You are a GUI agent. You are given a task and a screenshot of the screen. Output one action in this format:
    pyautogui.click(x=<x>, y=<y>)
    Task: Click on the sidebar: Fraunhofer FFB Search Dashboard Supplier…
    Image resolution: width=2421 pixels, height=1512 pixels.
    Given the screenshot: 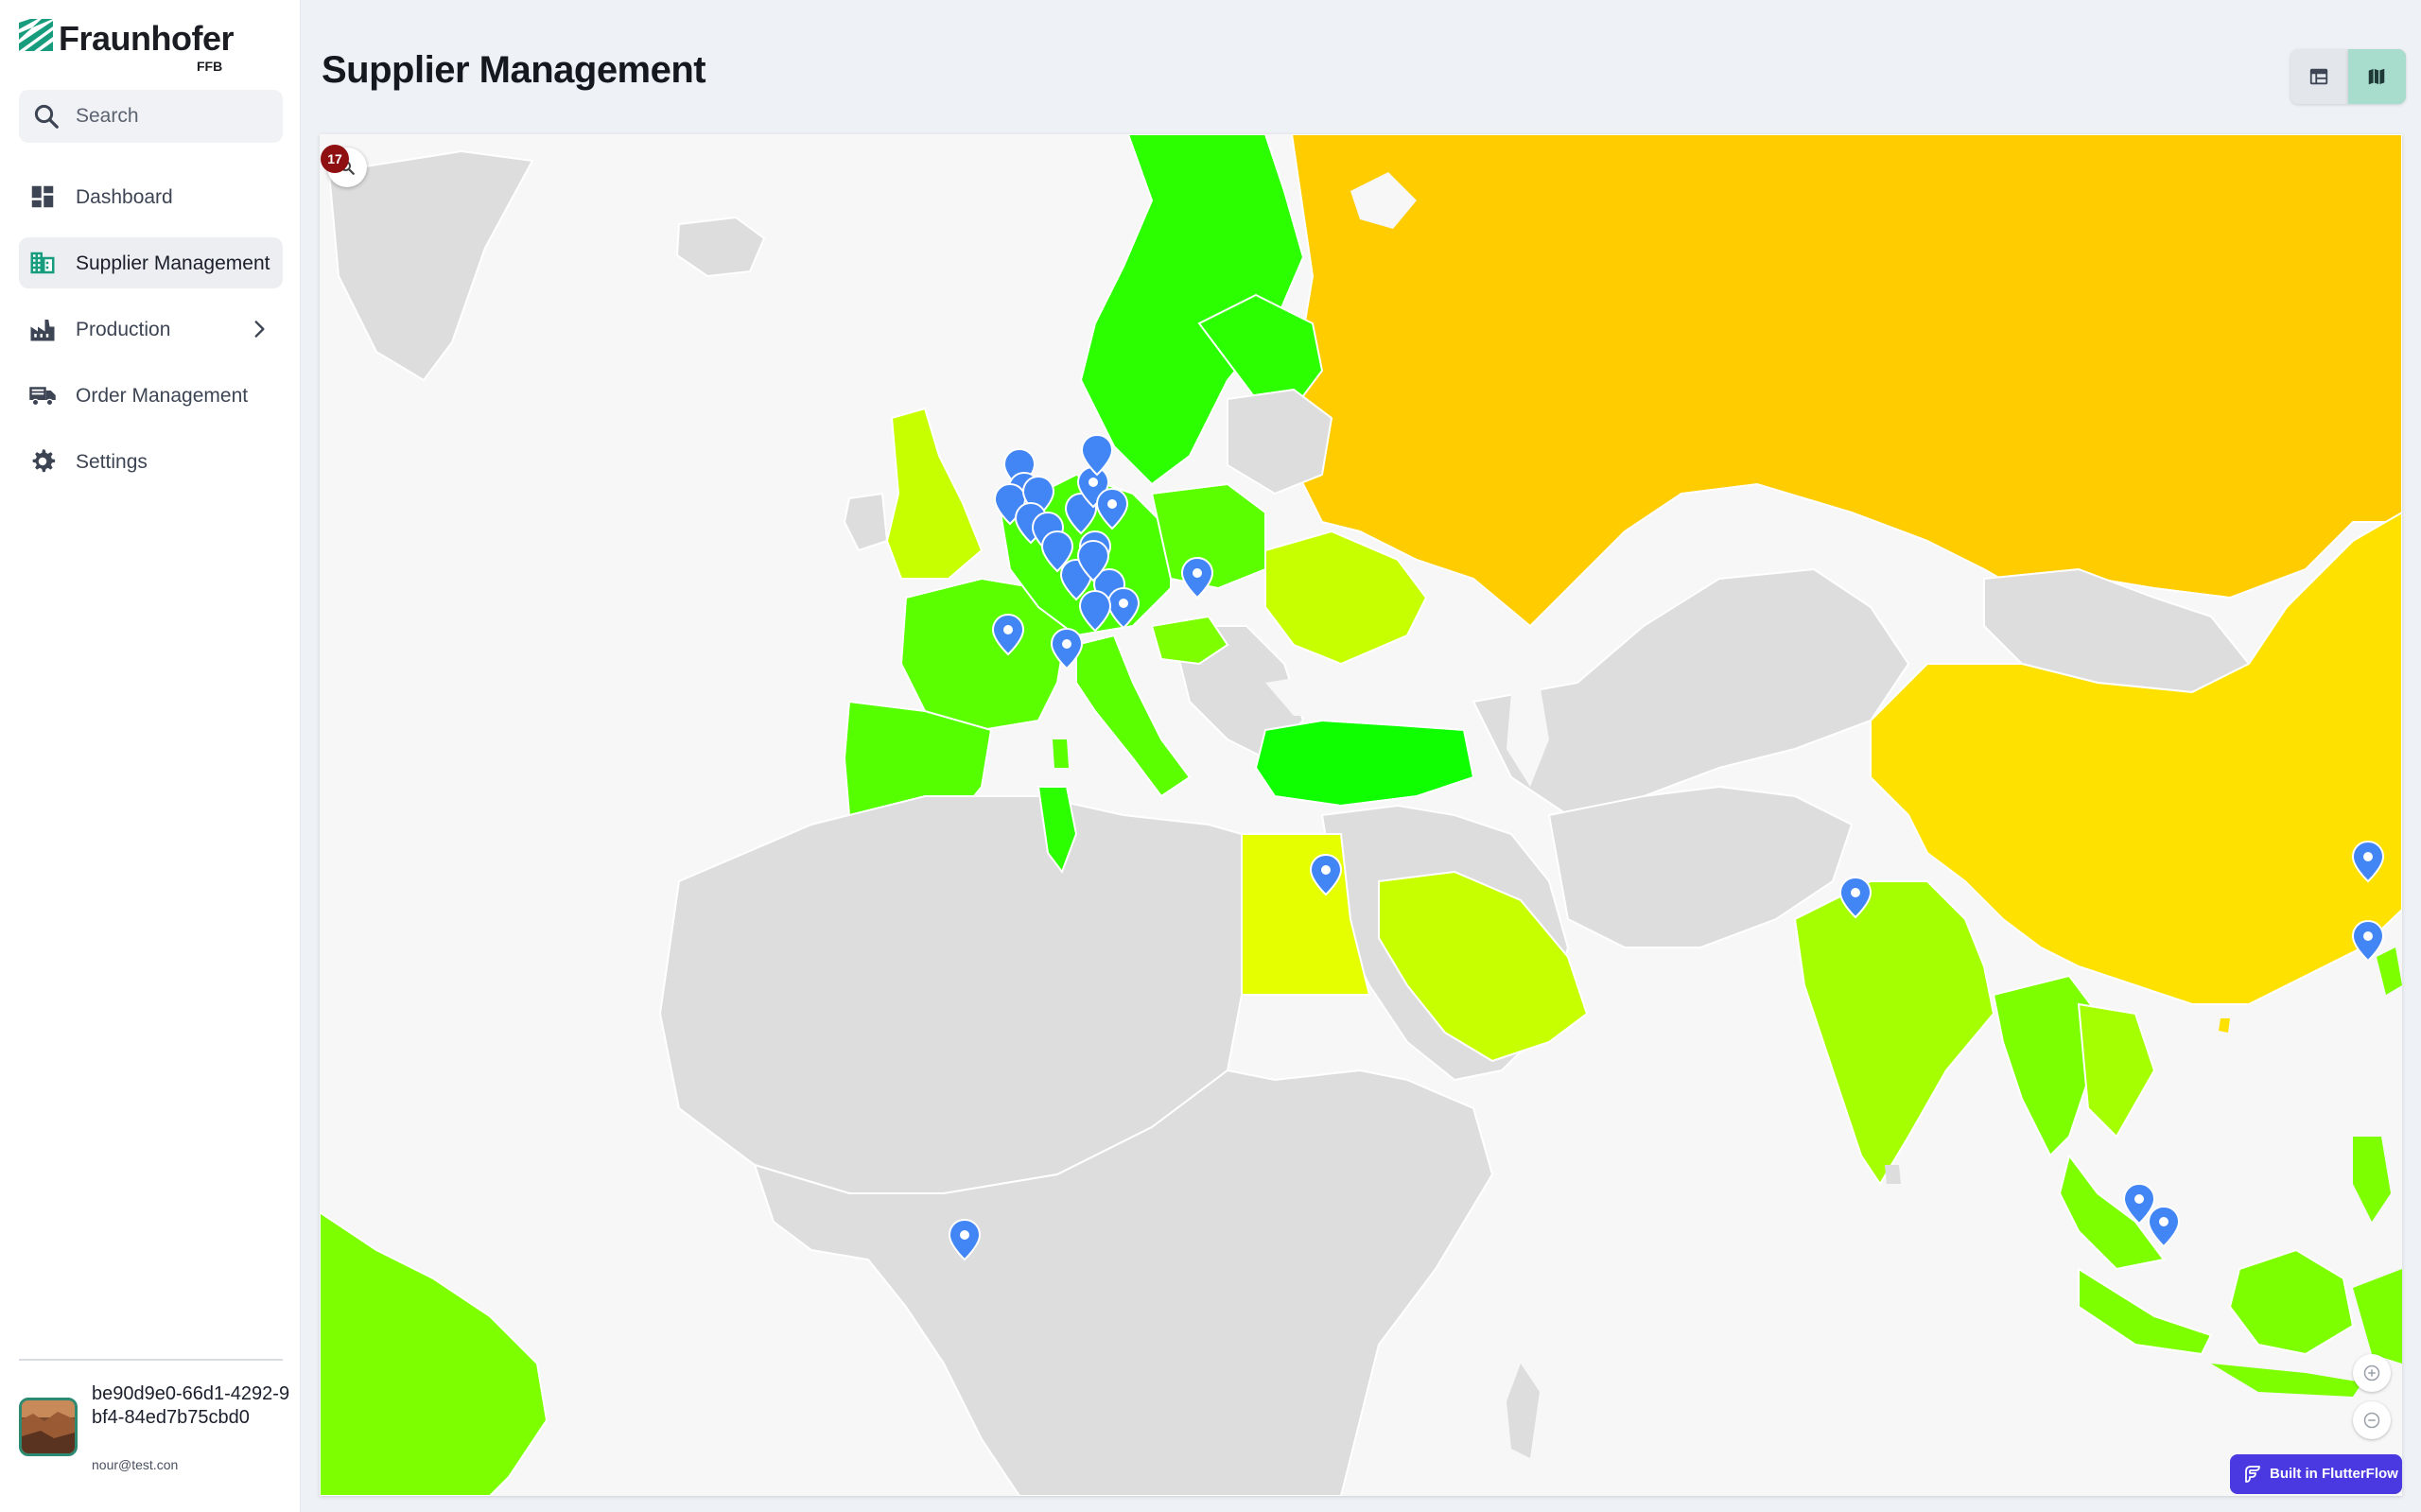 What is the action you would take?
    pyautogui.click(x=150, y=756)
    